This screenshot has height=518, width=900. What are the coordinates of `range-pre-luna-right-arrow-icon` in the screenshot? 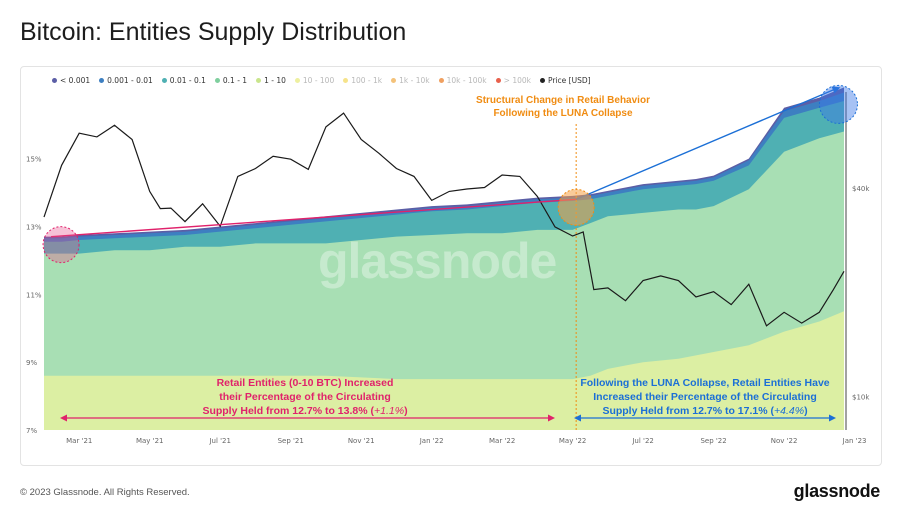 It's located at (551, 418).